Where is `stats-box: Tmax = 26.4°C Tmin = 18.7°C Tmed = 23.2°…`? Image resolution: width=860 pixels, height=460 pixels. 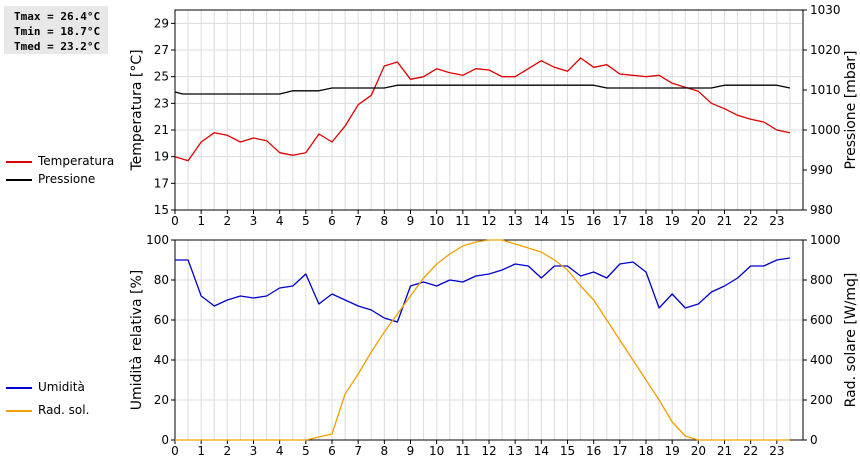
stats-box: Tmax = 26.4°C Tmin = 18.7°C Tmed = 23.2°… is located at coordinates (56, 30).